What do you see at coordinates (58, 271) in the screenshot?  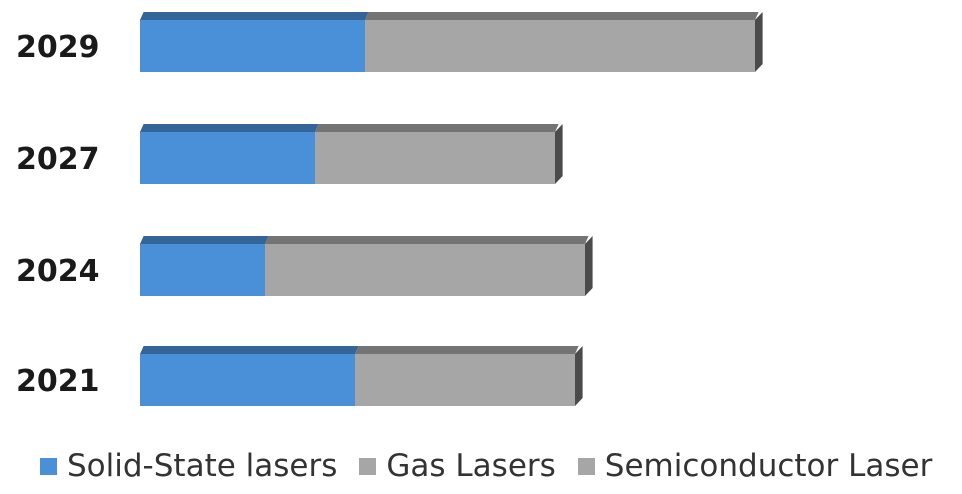 I see `category-label-2024: 2024` at bounding box center [58, 271].